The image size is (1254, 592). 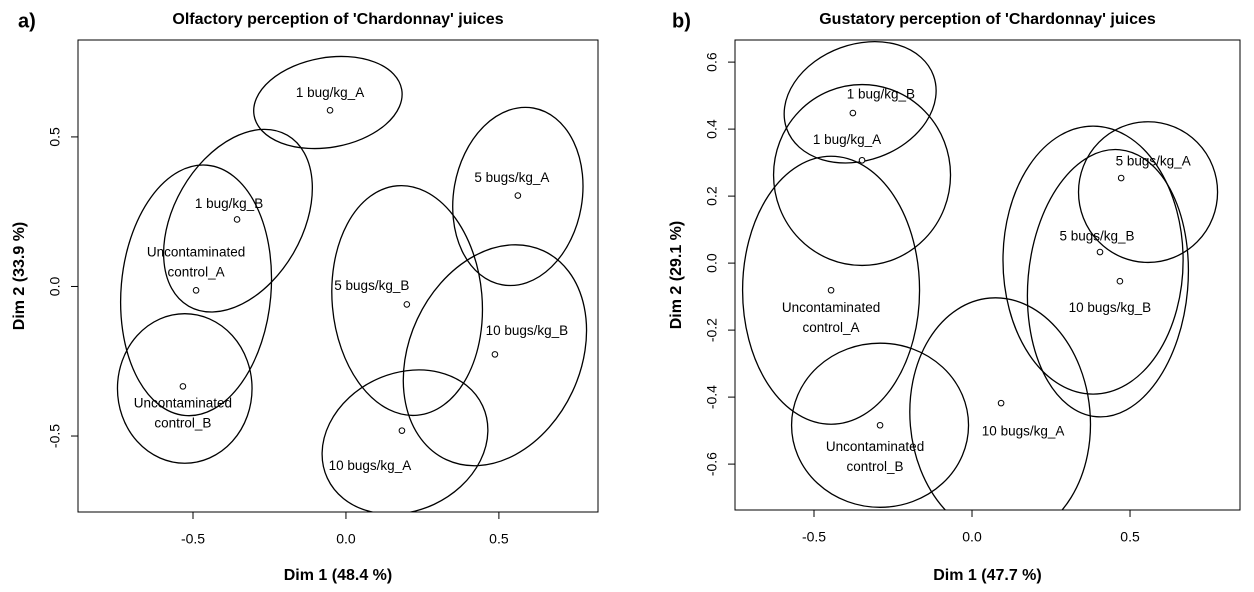 What do you see at coordinates (987, 575) in the screenshot?
I see `x-axis-label: Dim 1 (47.7 %)` at bounding box center [987, 575].